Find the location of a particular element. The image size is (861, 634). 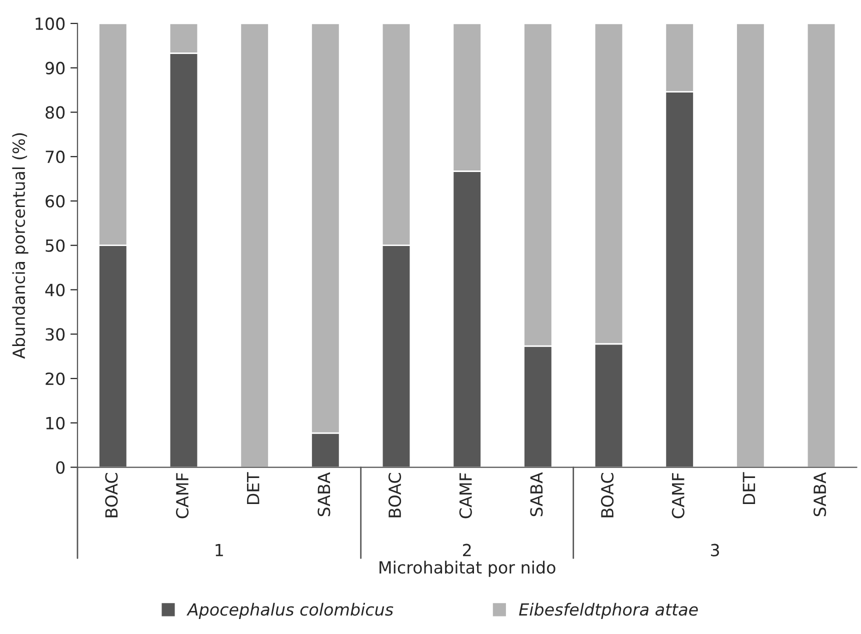

legend-label: Eibesfeldtphora attae is located at coordinates (608, 610).